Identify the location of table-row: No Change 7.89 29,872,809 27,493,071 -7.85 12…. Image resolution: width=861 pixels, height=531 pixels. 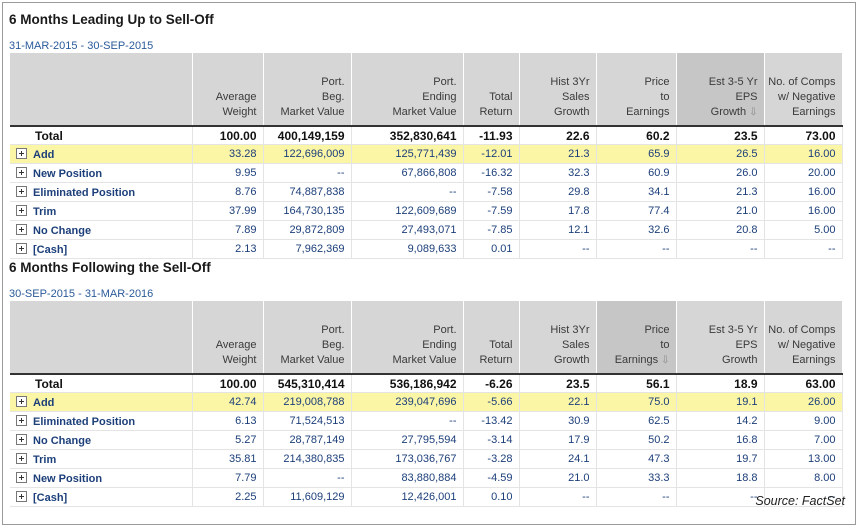
(426, 230).